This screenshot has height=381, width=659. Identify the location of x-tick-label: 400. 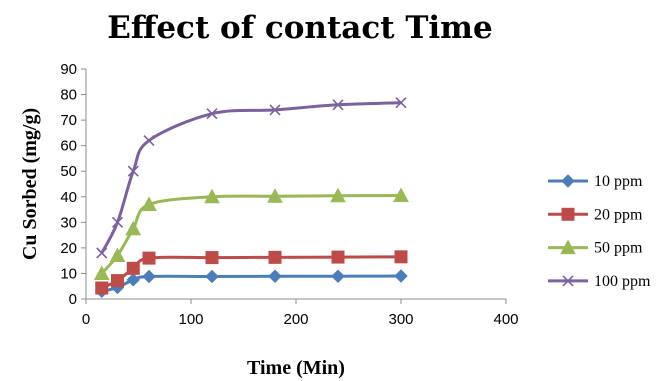
(505, 319).